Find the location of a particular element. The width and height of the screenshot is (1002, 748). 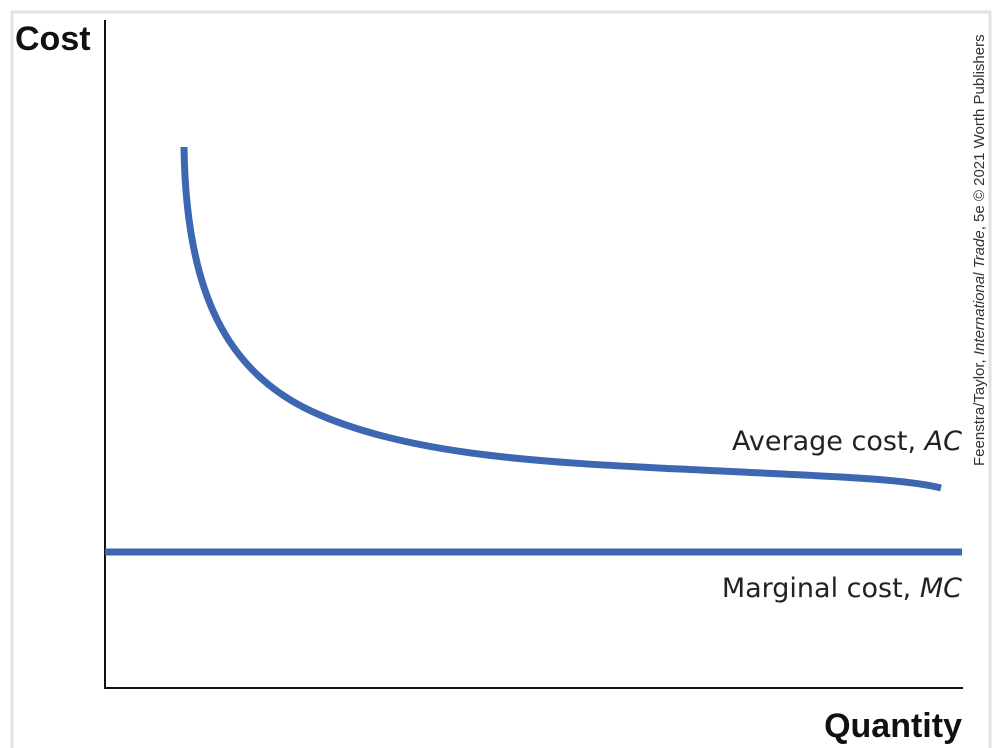

average-cost-label: Average cost, AC is located at coordinates (847, 441).